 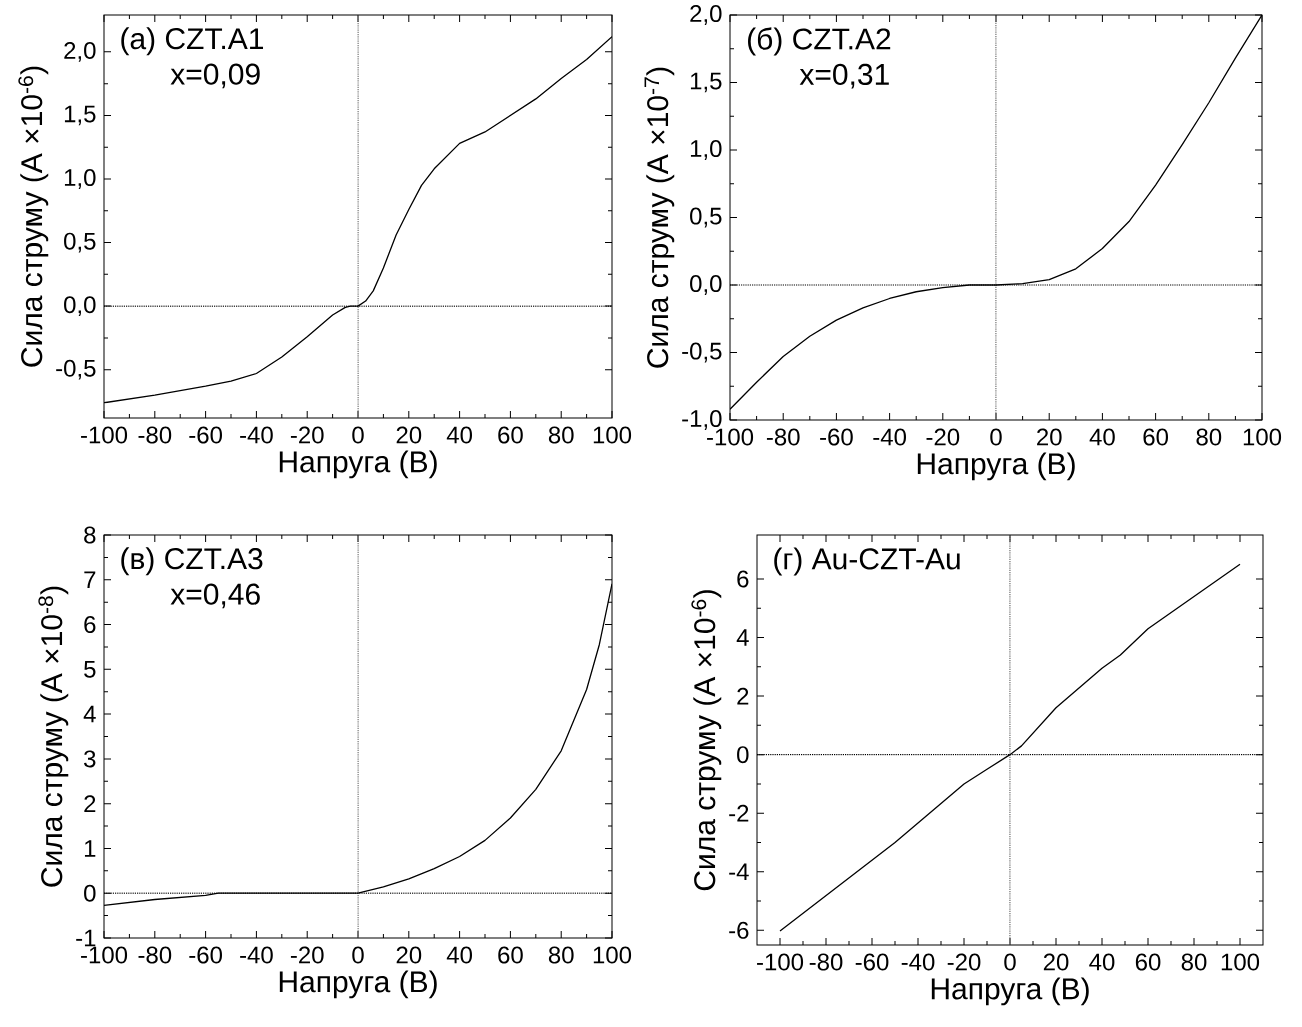 What do you see at coordinates (739, 872) in the screenshot?
I see `y-tick-label: -4` at bounding box center [739, 872].